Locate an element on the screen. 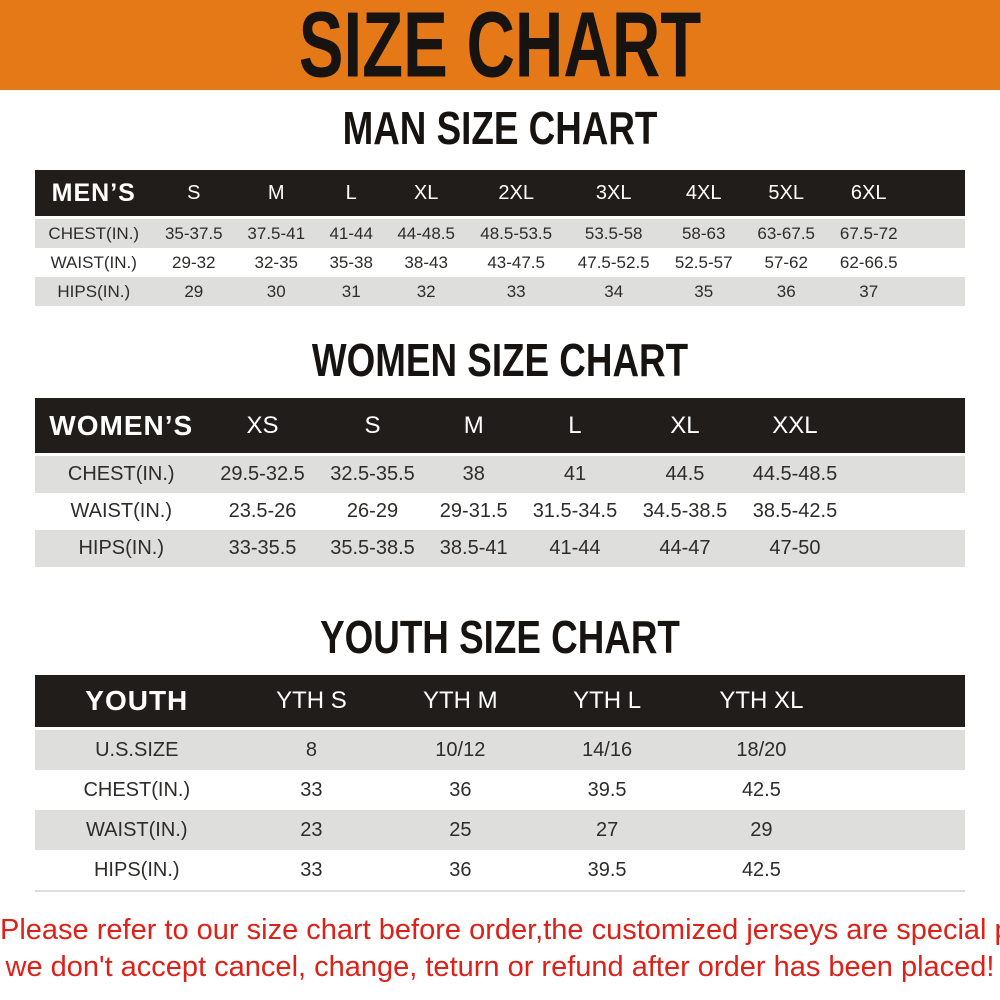 The image size is (1000, 1000). column-header: 2XL is located at coordinates (516, 194).